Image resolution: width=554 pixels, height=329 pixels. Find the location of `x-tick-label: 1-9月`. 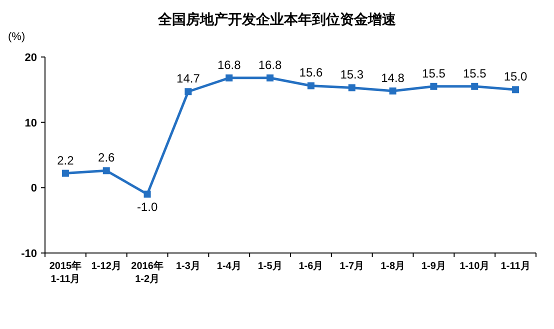

x-tick-label: 1-9月 is located at coordinates (433, 266).